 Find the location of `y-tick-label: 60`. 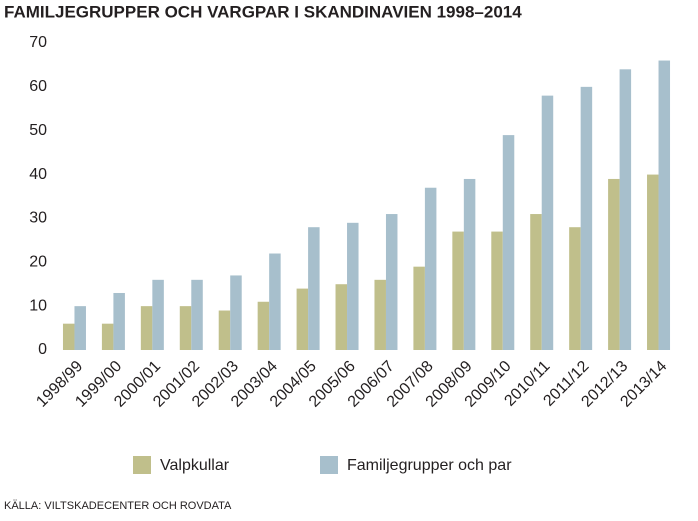

y-tick-label: 60 is located at coordinates (38, 86).